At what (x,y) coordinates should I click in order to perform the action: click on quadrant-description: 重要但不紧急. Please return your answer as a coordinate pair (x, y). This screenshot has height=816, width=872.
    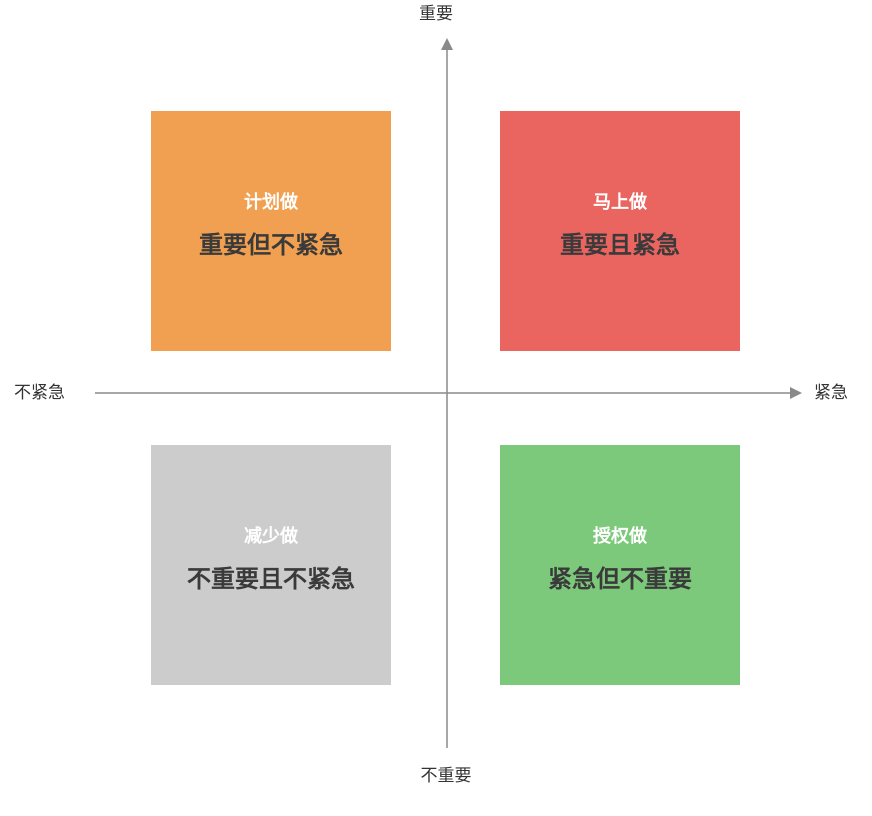
    Looking at the image, I should click on (271, 245).